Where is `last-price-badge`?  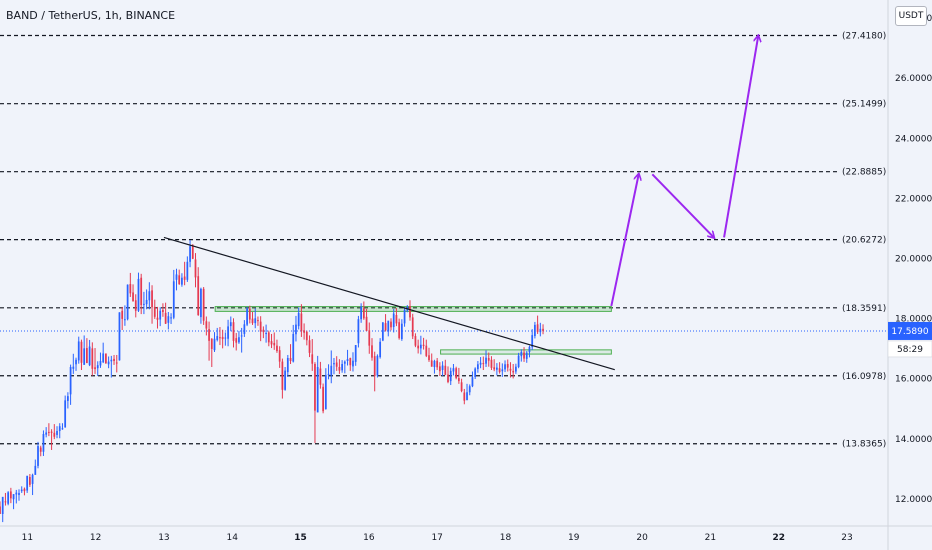
last-price-badge is located at coordinates (910, 330).